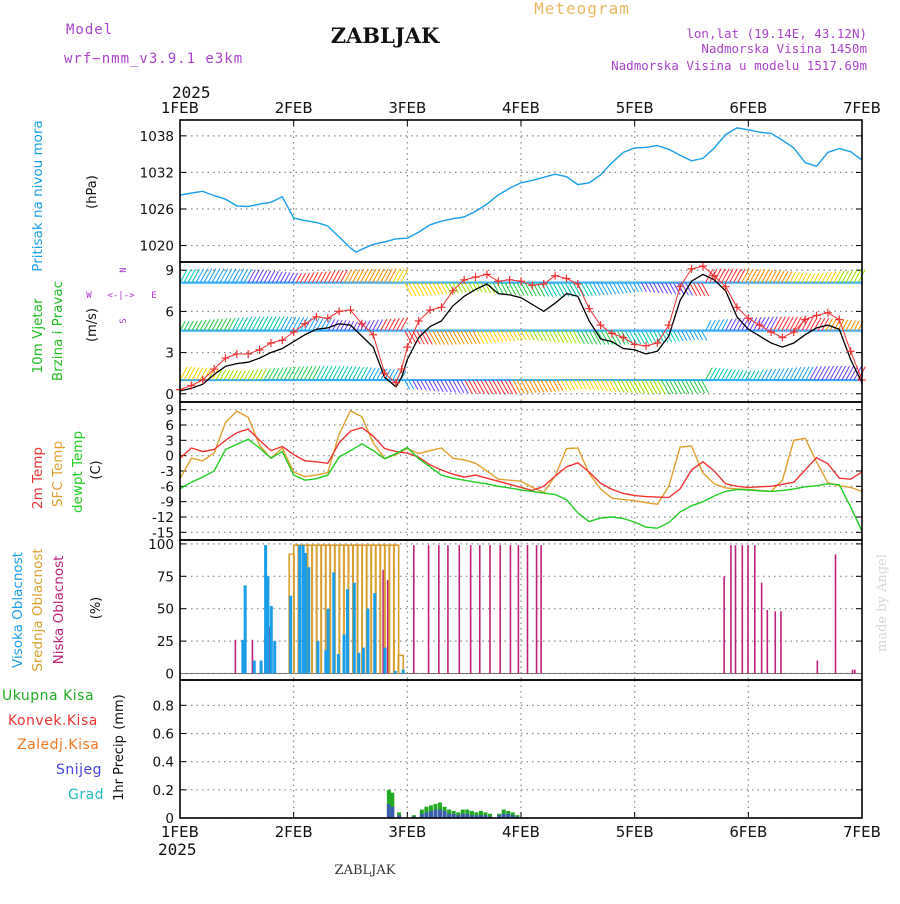  I want to click on x-tick-label-bottom: 3FEB, so click(407, 832).